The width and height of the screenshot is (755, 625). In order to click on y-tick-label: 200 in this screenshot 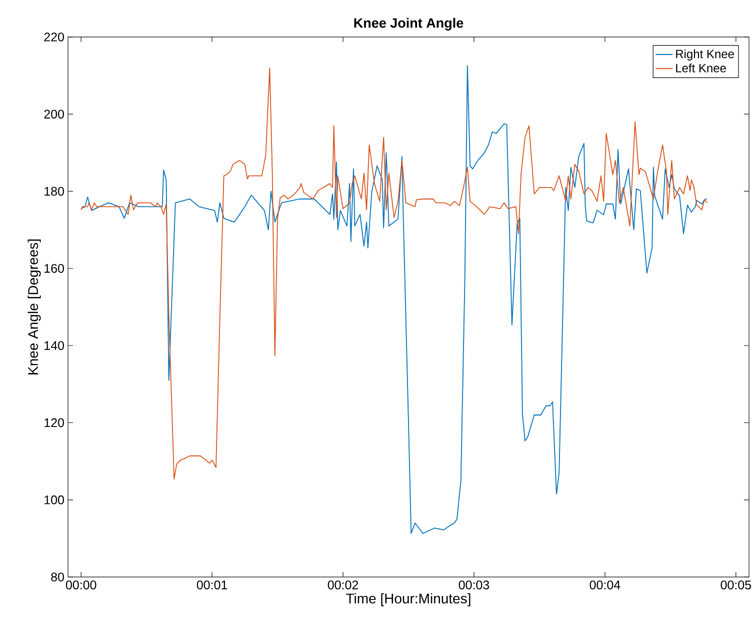, I will do `click(54, 114)`.